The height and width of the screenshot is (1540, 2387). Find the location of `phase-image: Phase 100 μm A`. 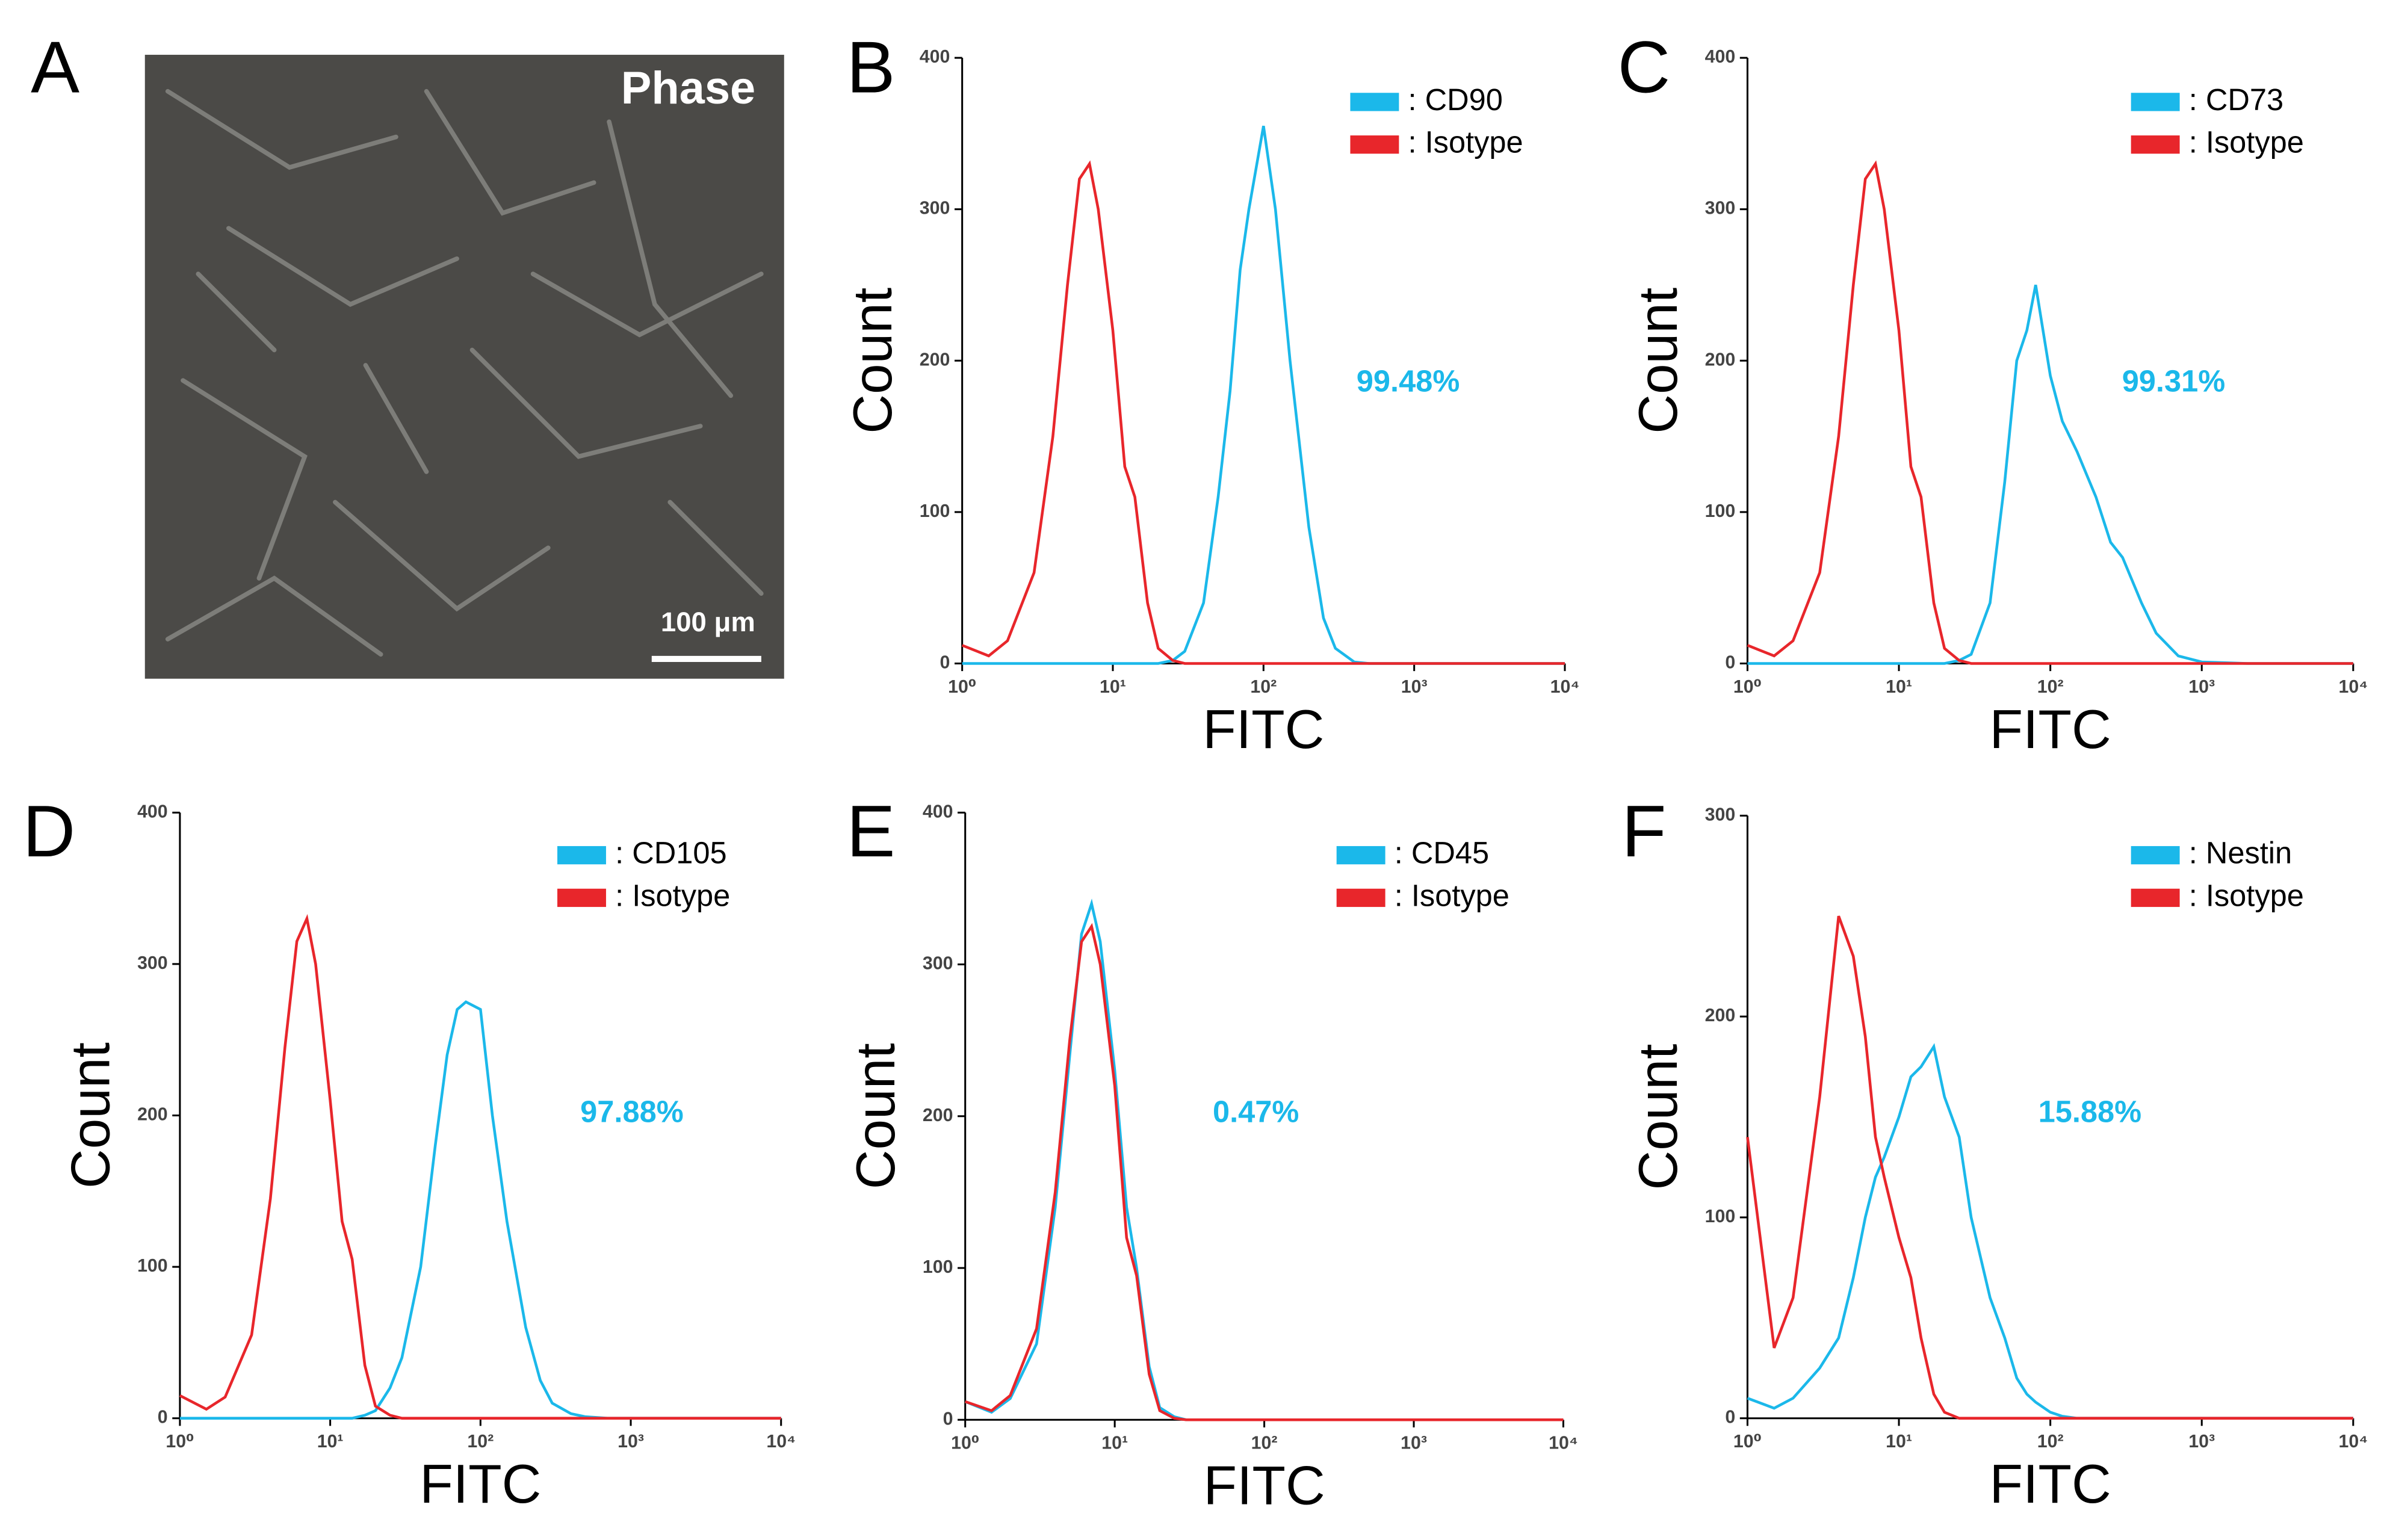

phase-image: Phase 100 μm A is located at coordinates (407, 352).